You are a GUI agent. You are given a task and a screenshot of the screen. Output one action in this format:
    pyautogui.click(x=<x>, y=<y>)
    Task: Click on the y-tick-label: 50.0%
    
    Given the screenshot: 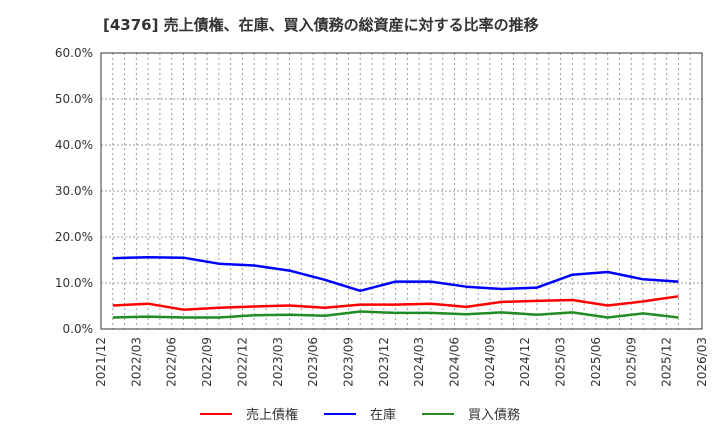 What is the action you would take?
    pyautogui.click(x=74, y=99)
    